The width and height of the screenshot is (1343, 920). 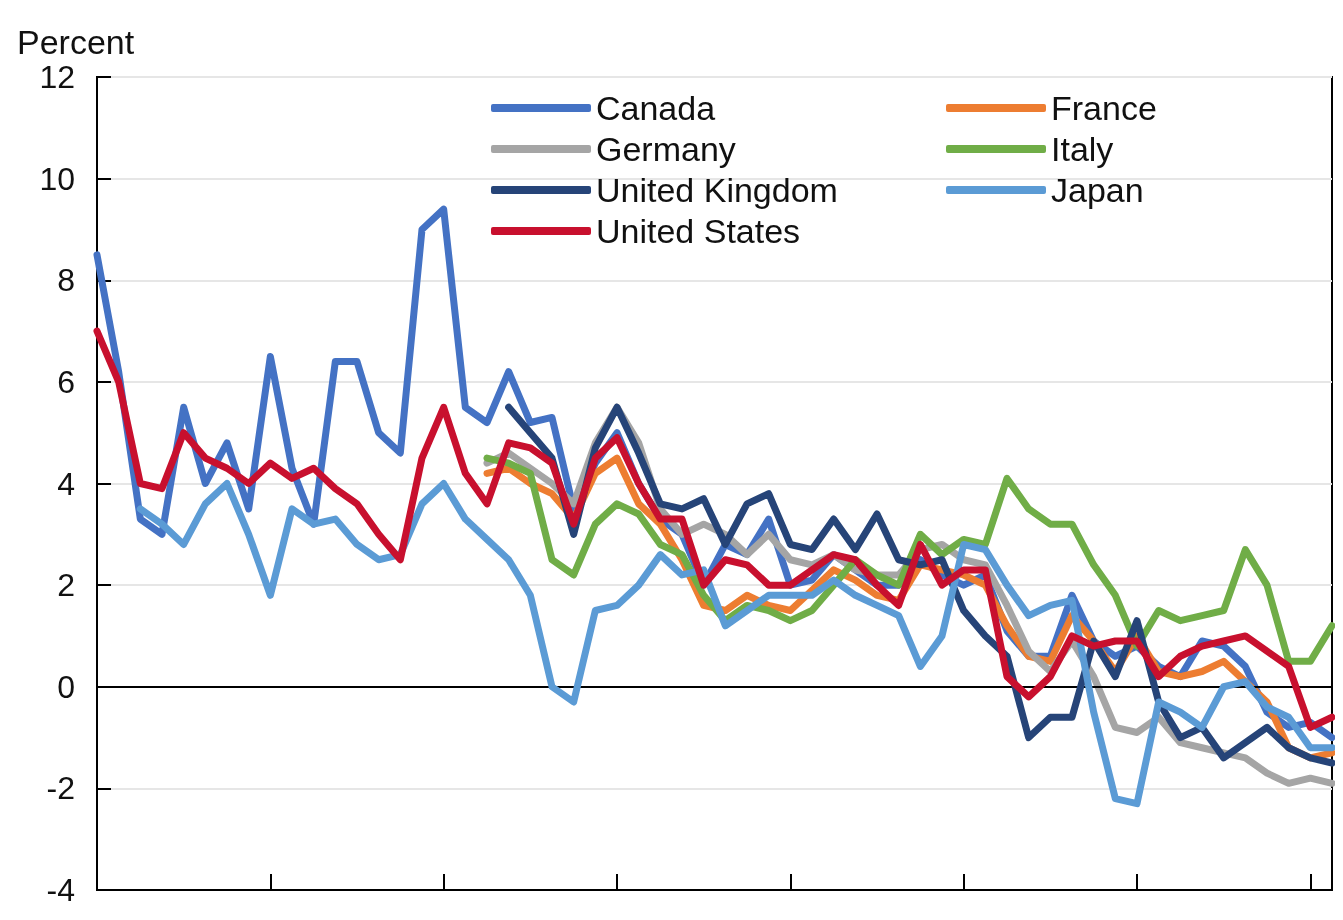 I want to click on legend-label: Canada, so click(x=656, y=108).